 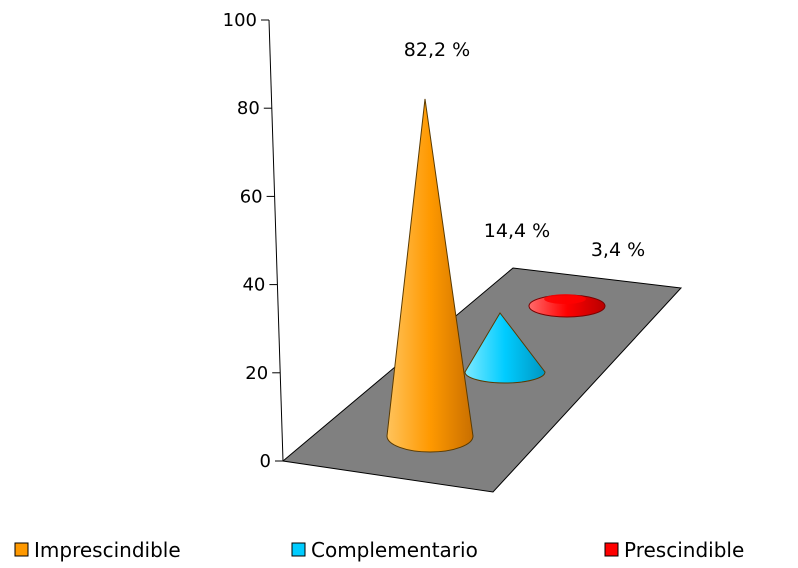 I want to click on legend-item-prescindible: Prescindible, so click(x=674, y=550).